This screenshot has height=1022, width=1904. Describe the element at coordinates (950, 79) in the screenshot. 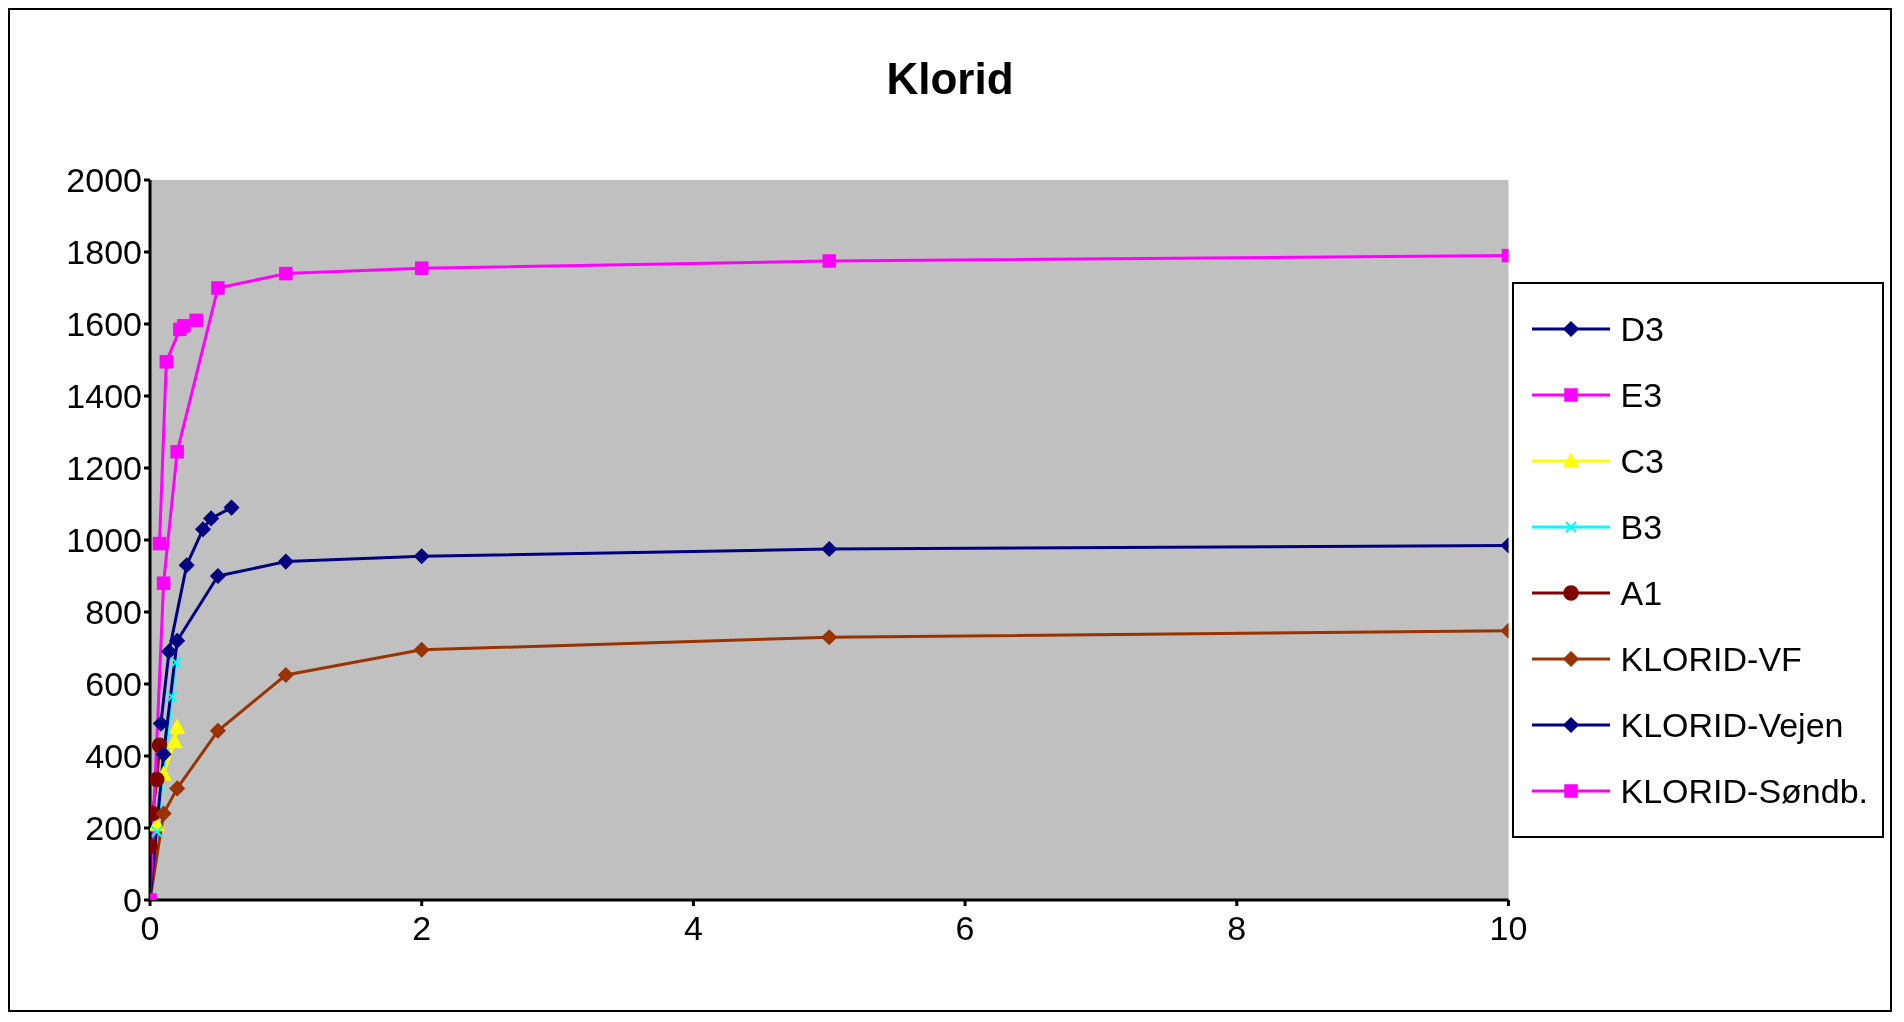

I see `chart-title: Klorid` at that location.